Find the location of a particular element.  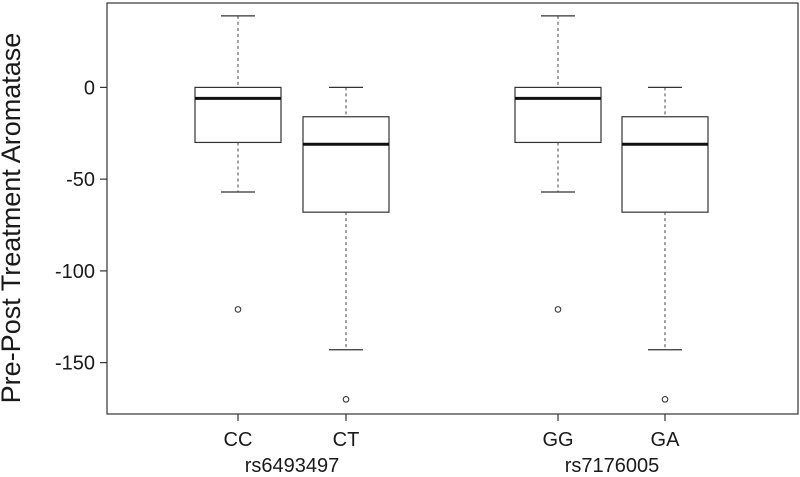

y-tick-label: -100 is located at coordinates (75, 272).